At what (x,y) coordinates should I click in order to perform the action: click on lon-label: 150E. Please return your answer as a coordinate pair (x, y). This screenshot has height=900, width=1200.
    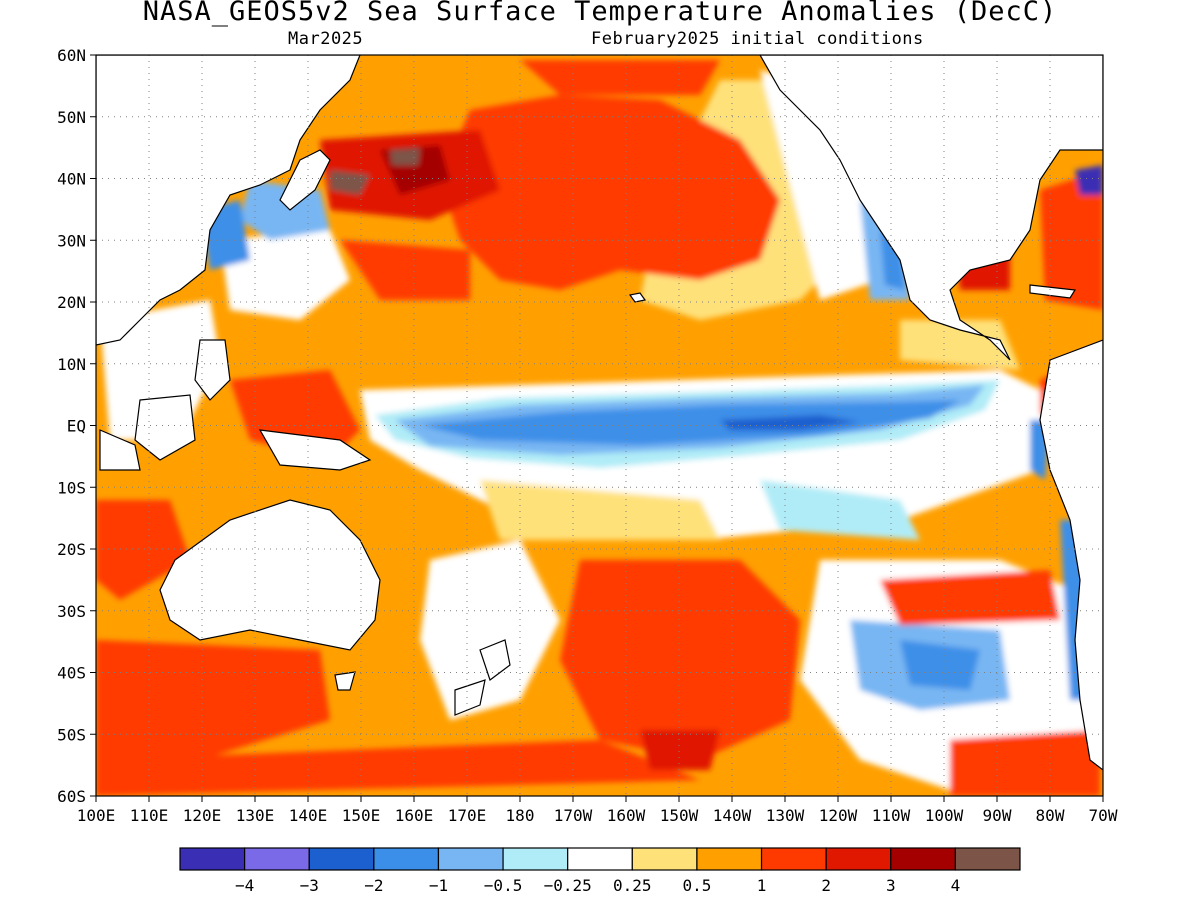
    Looking at the image, I should click on (361, 815).